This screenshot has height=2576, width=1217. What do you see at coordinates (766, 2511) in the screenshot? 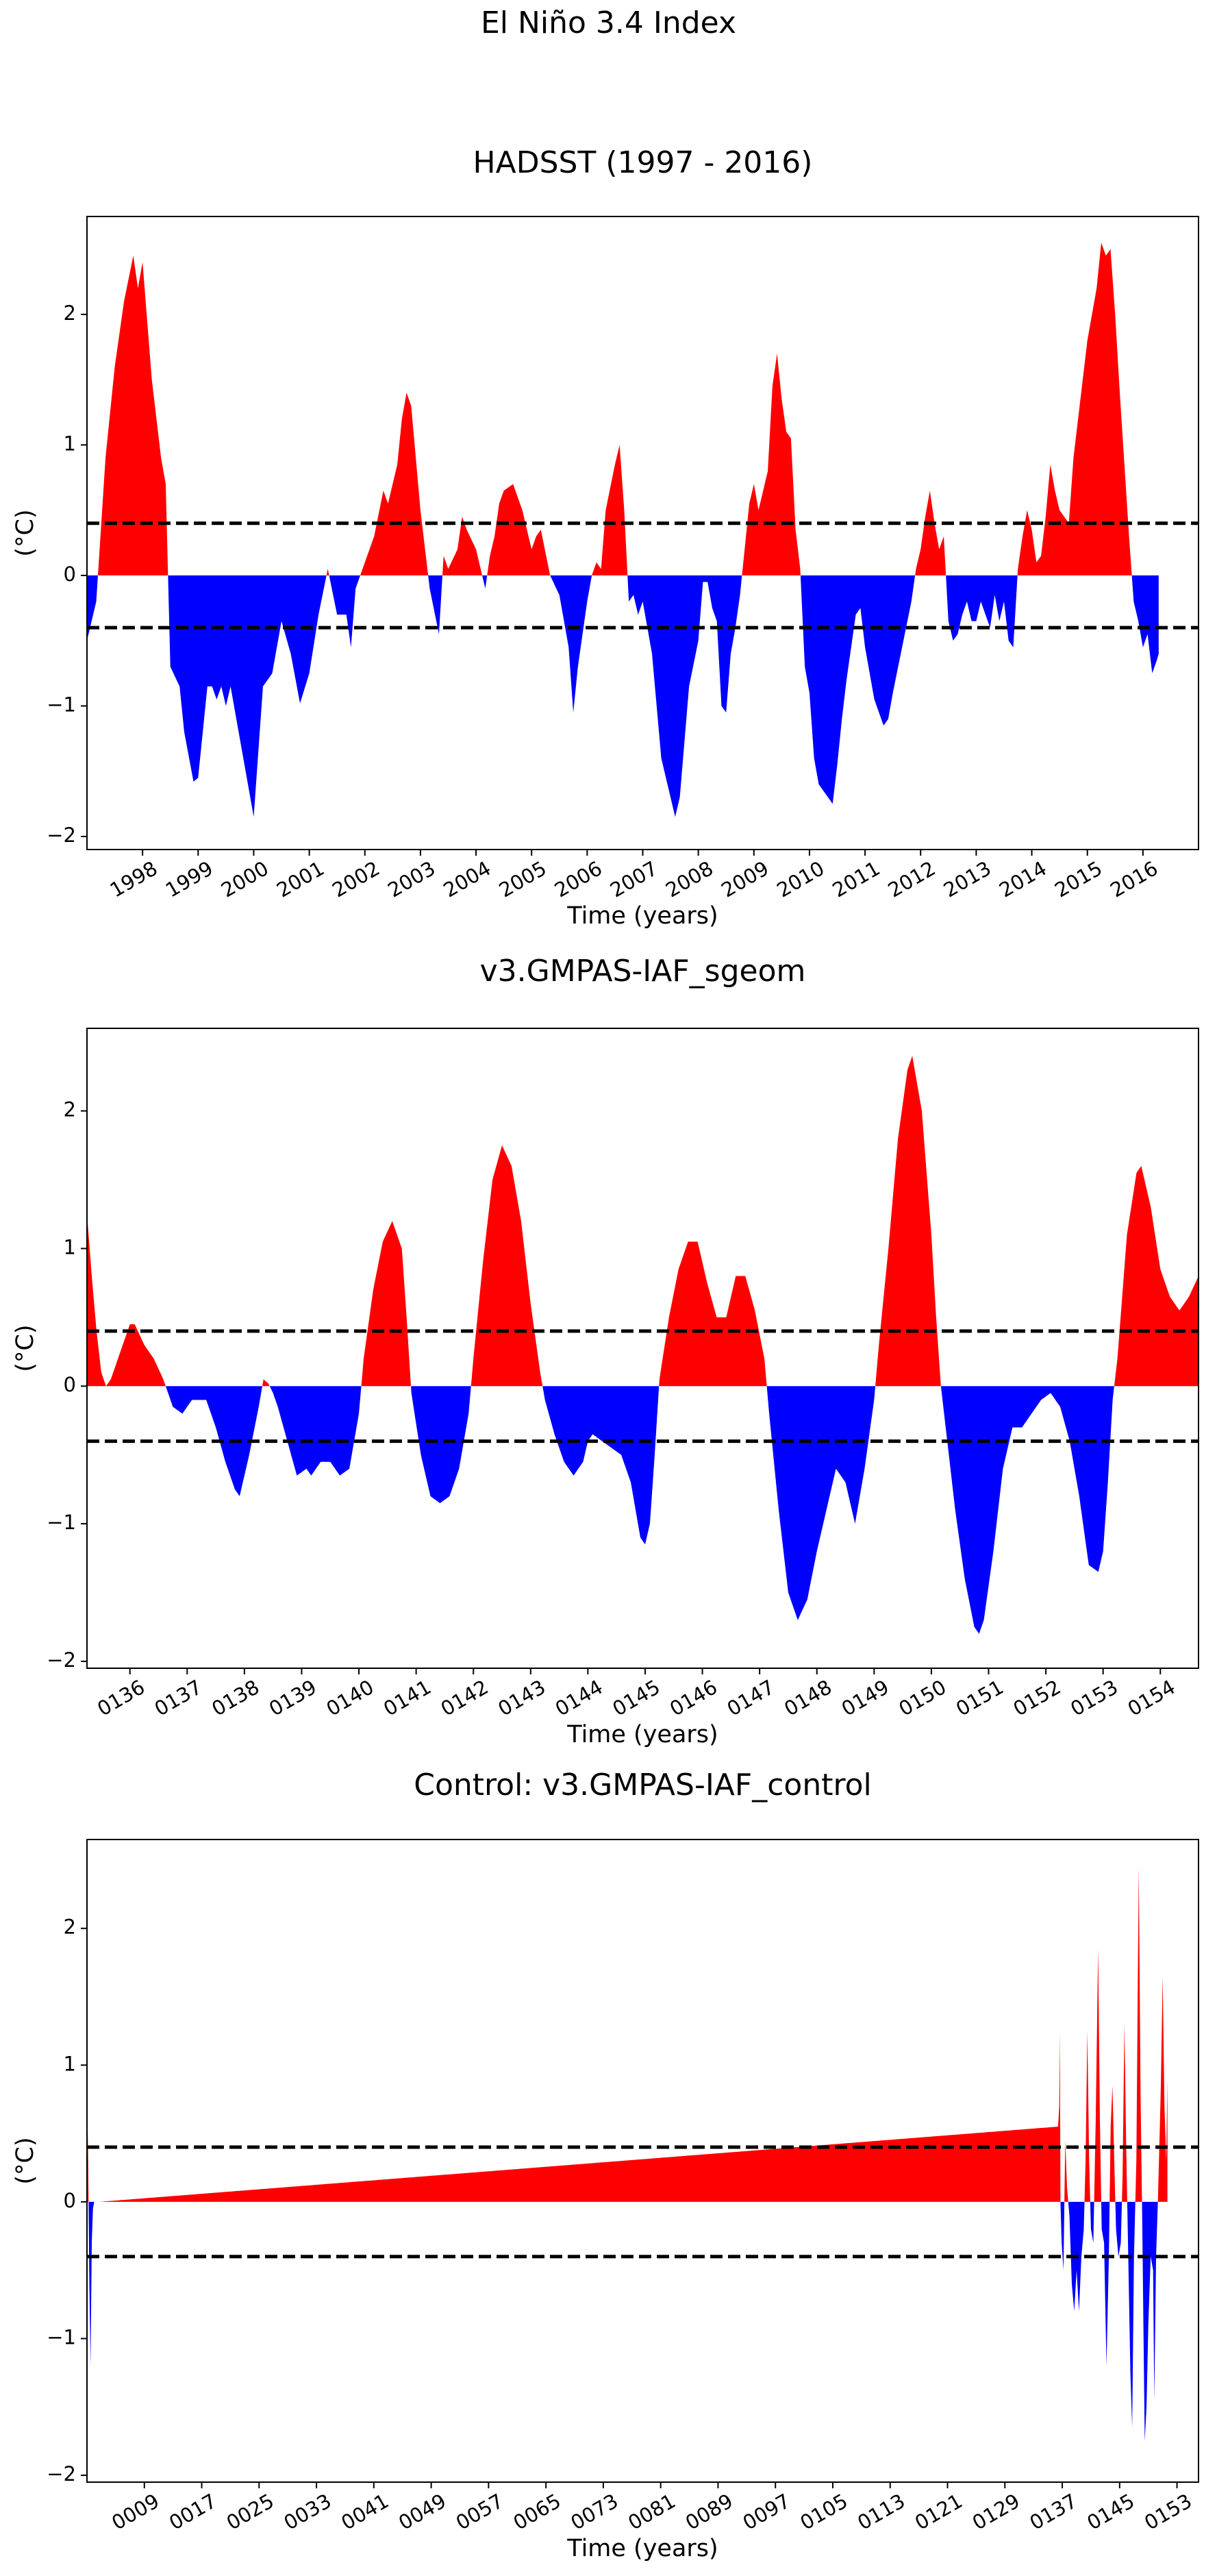
I see `x-tick-label: 0097` at bounding box center [766, 2511].